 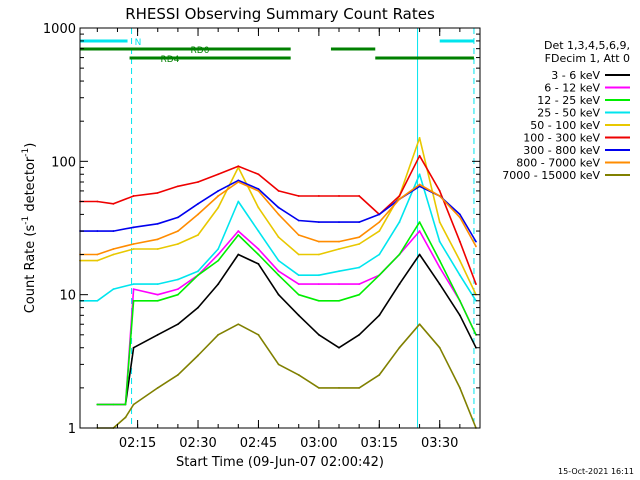 I want to click on legend-label: 100 - 300 keV, so click(x=561, y=138).